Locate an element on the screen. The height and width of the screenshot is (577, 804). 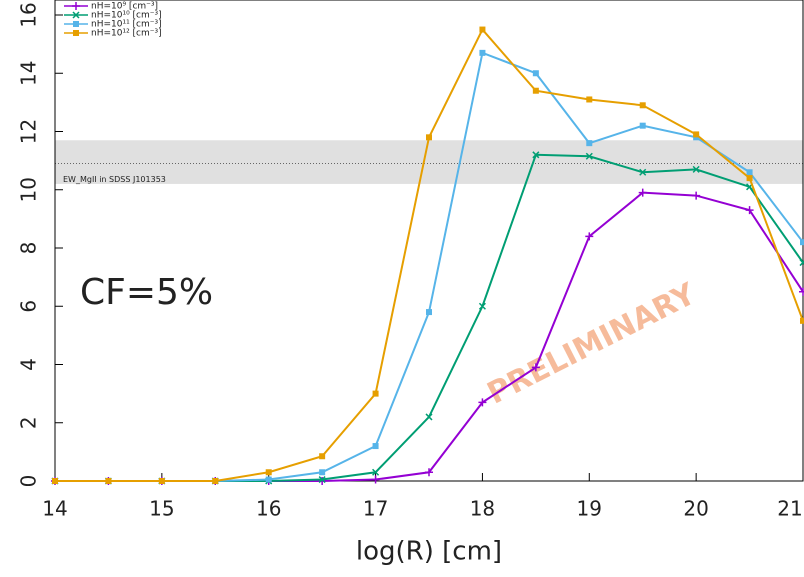
x-tick-label: 20 is located at coordinates (695, 509).